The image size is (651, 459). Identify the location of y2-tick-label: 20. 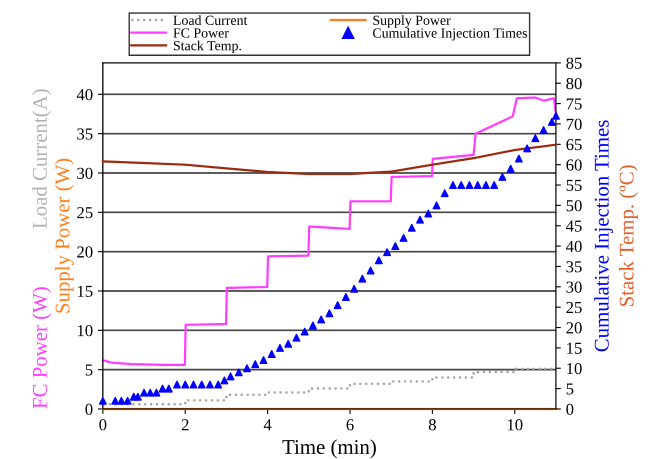
(574, 328).